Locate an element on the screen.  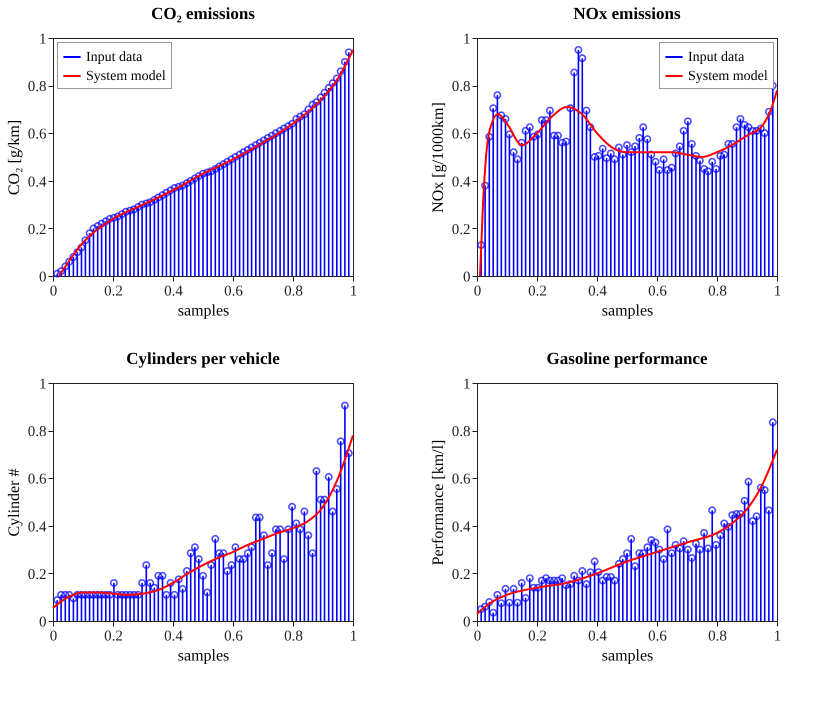
y-axis-title: Cylinder # is located at coordinates (14, 502).